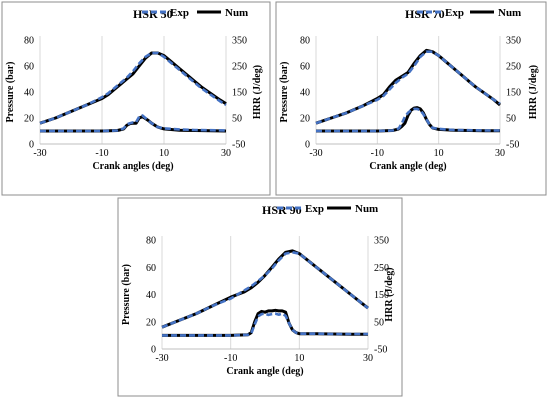  Describe the element at coordinates (132, 166) in the screenshot. I see `x-axis-title: Crank angles (deg)` at that location.